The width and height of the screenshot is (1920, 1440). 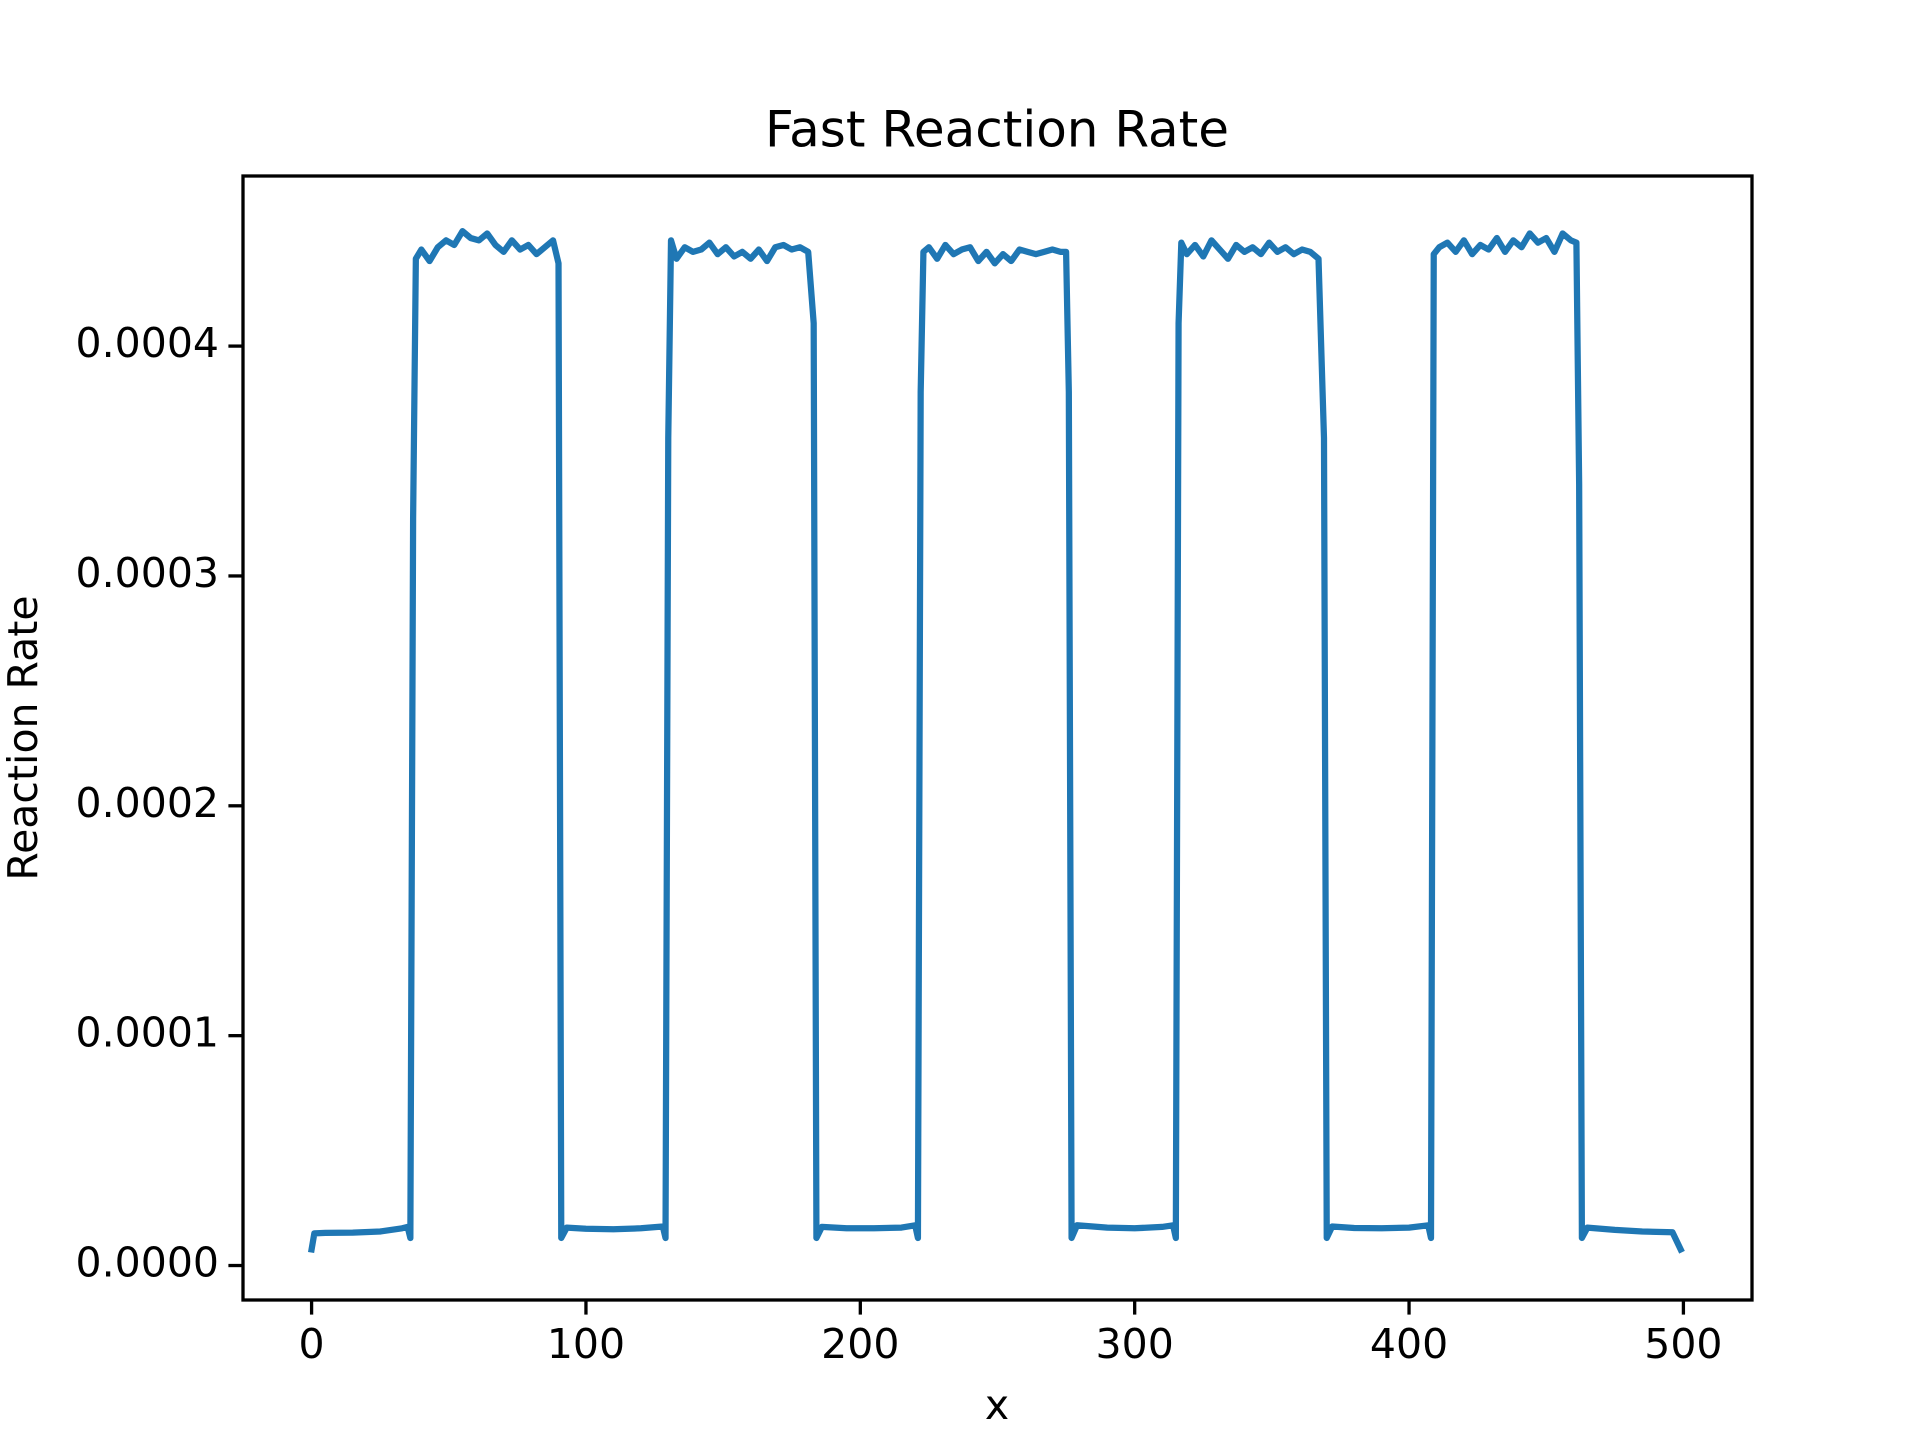 What do you see at coordinates (1409, 1344) in the screenshot?
I see `x-tick-label: 400` at bounding box center [1409, 1344].